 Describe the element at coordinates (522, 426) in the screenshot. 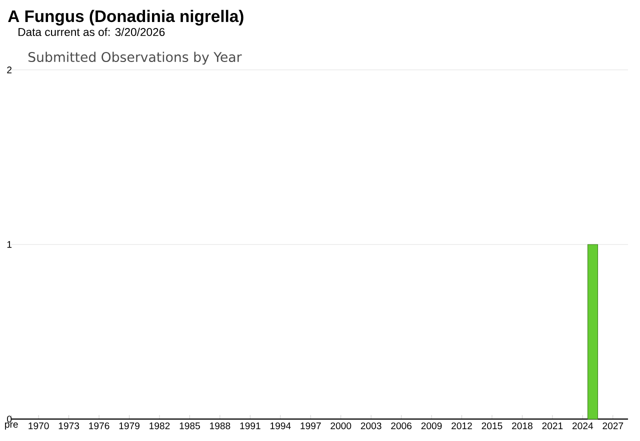

I see `x-tick-label: 2018` at that location.